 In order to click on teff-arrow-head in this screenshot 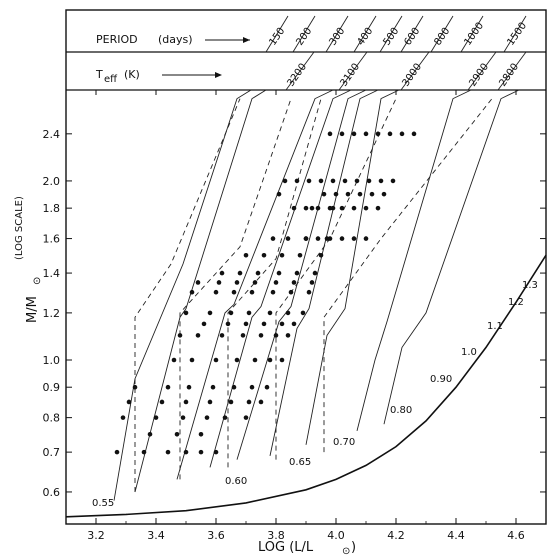, I will do `click(218, 75)`.